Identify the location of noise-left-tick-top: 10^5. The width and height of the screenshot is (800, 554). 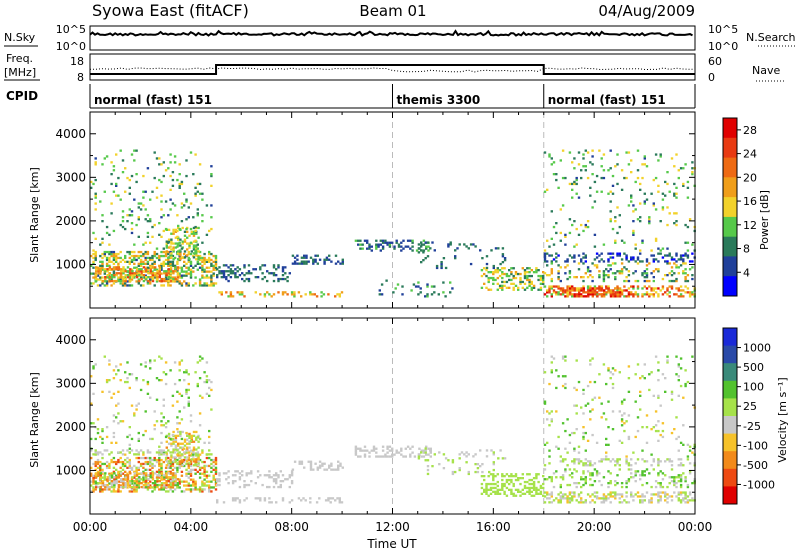
(71, 29).